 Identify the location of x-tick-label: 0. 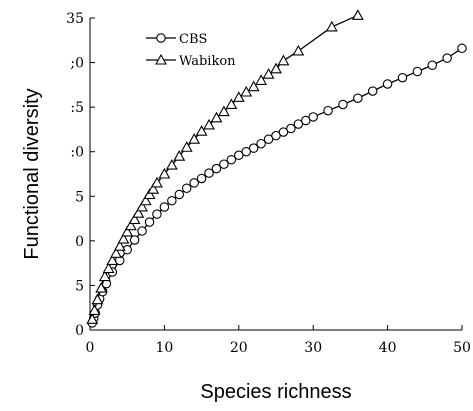
(90, 348).